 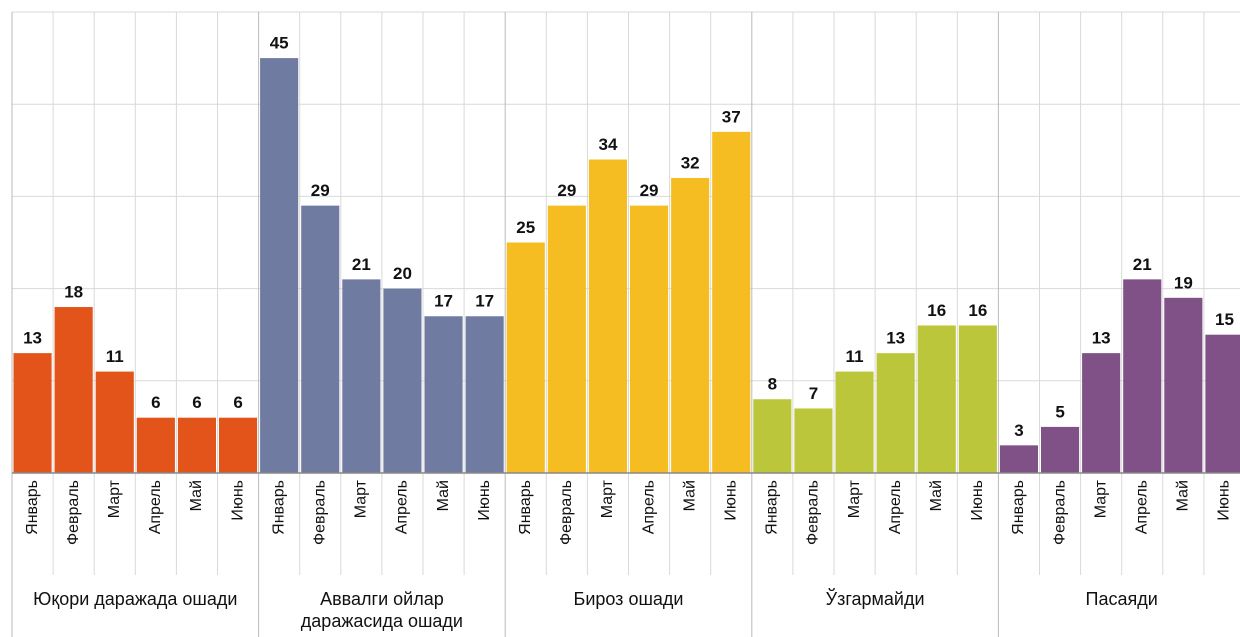 What do you see at coordinates (731, 116) in the screenshot?
I see `value-label: 37` at bounding box center [731, 116].